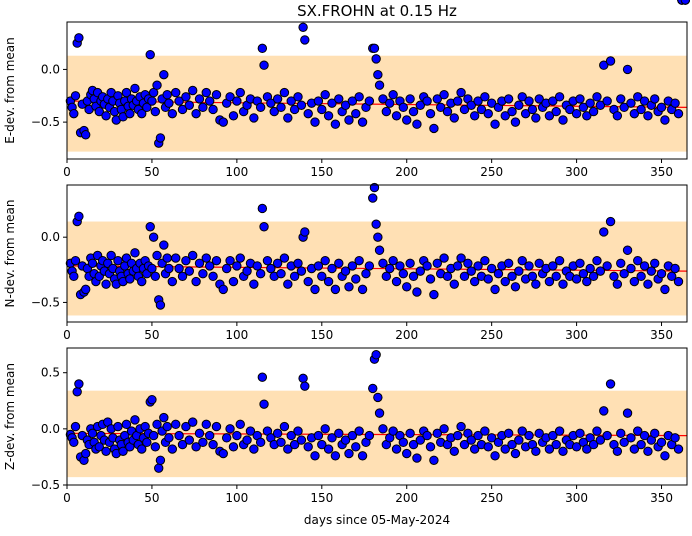 The height and width of the screenshot is (536, 692). I want to click on x-tick-label-n: 250, so click(491, 335).